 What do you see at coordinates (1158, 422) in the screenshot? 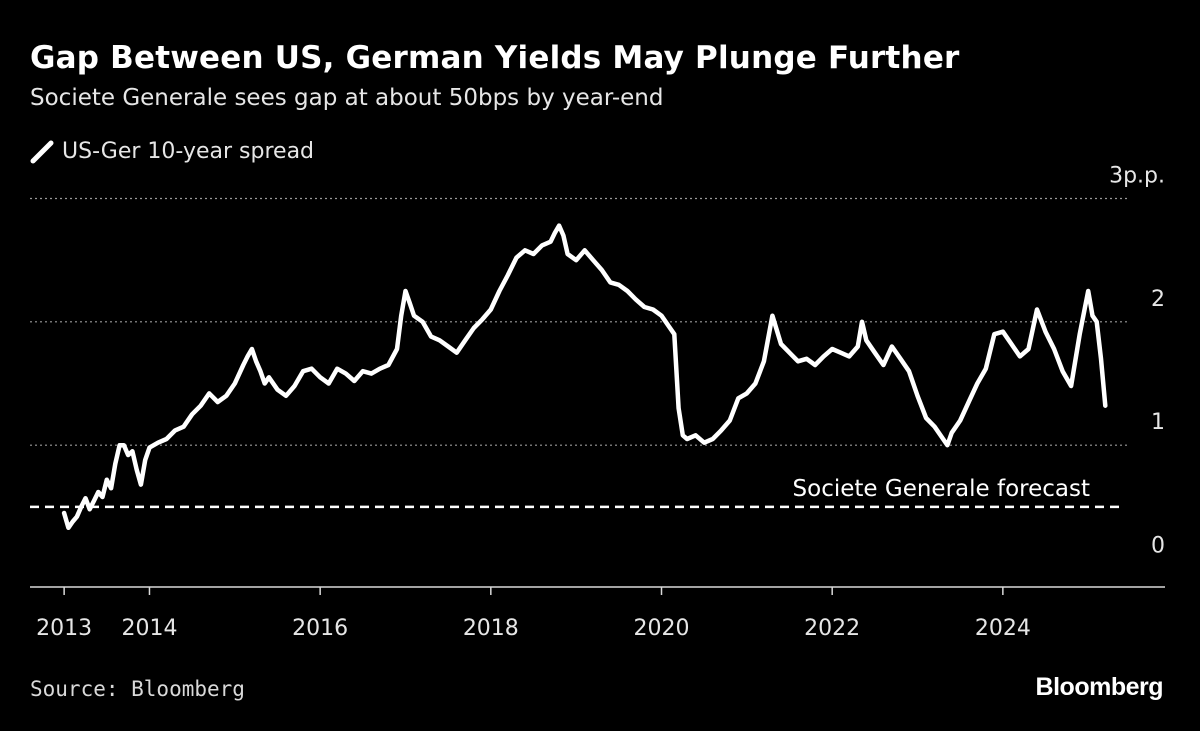
I see `y-tick-label: 1` at bounding box center [1158, 422].